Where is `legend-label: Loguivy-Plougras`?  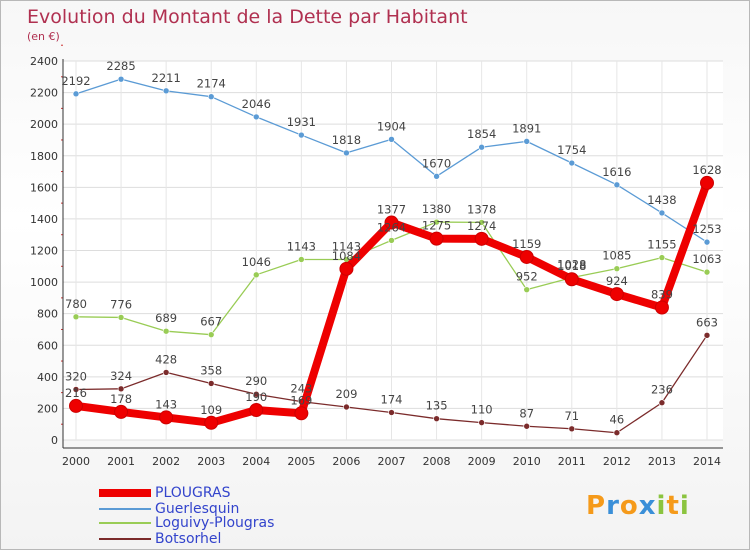 legend-label: Loguivy-Plougras is located at coordinates (215, 523).